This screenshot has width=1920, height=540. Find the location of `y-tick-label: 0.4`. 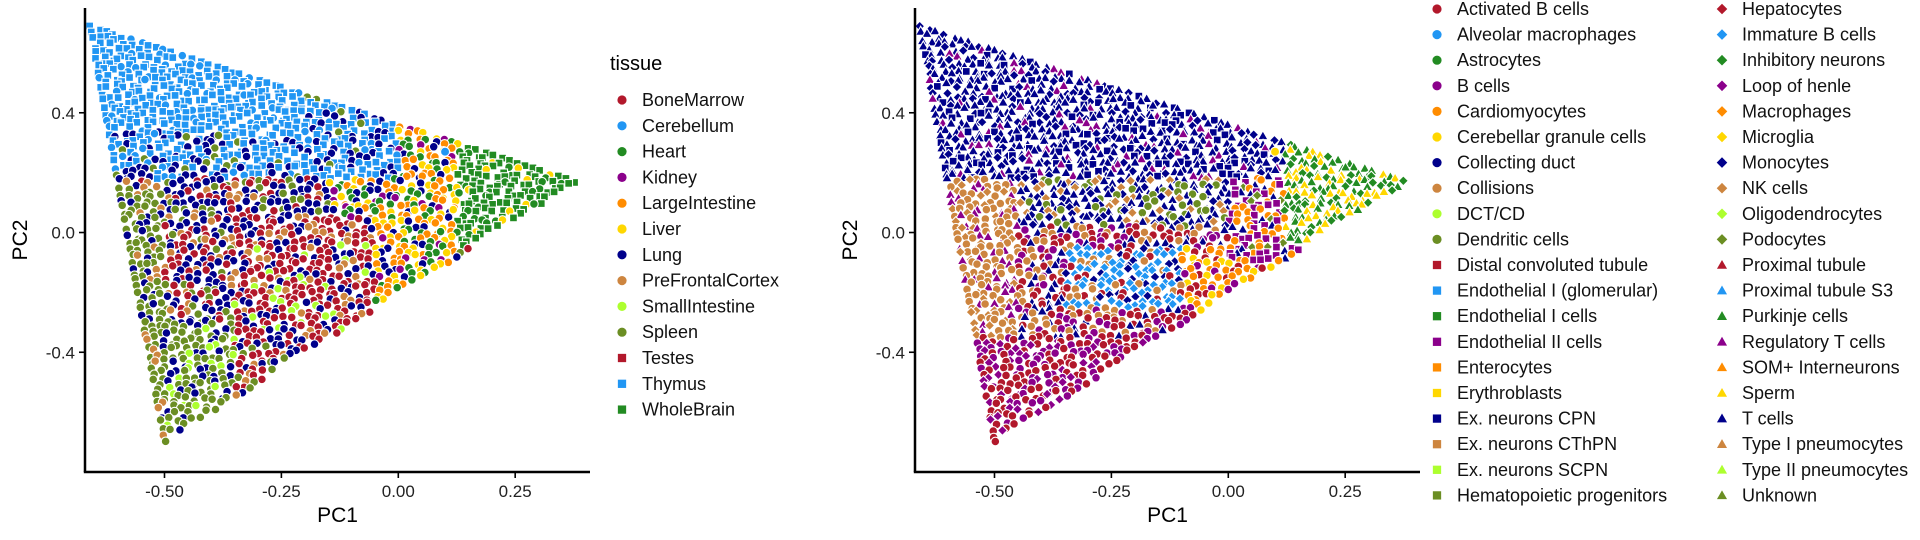

y-tick-label: 0.4 is located at coordinates (63, 113).